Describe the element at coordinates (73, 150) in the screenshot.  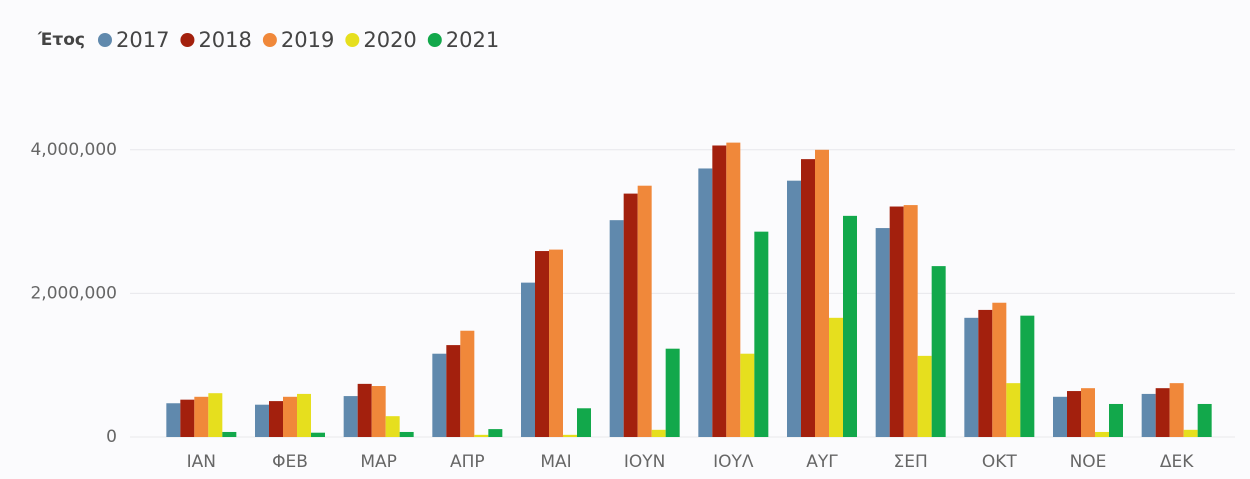
I see `y-tick-label: 4,000,000` at that location.